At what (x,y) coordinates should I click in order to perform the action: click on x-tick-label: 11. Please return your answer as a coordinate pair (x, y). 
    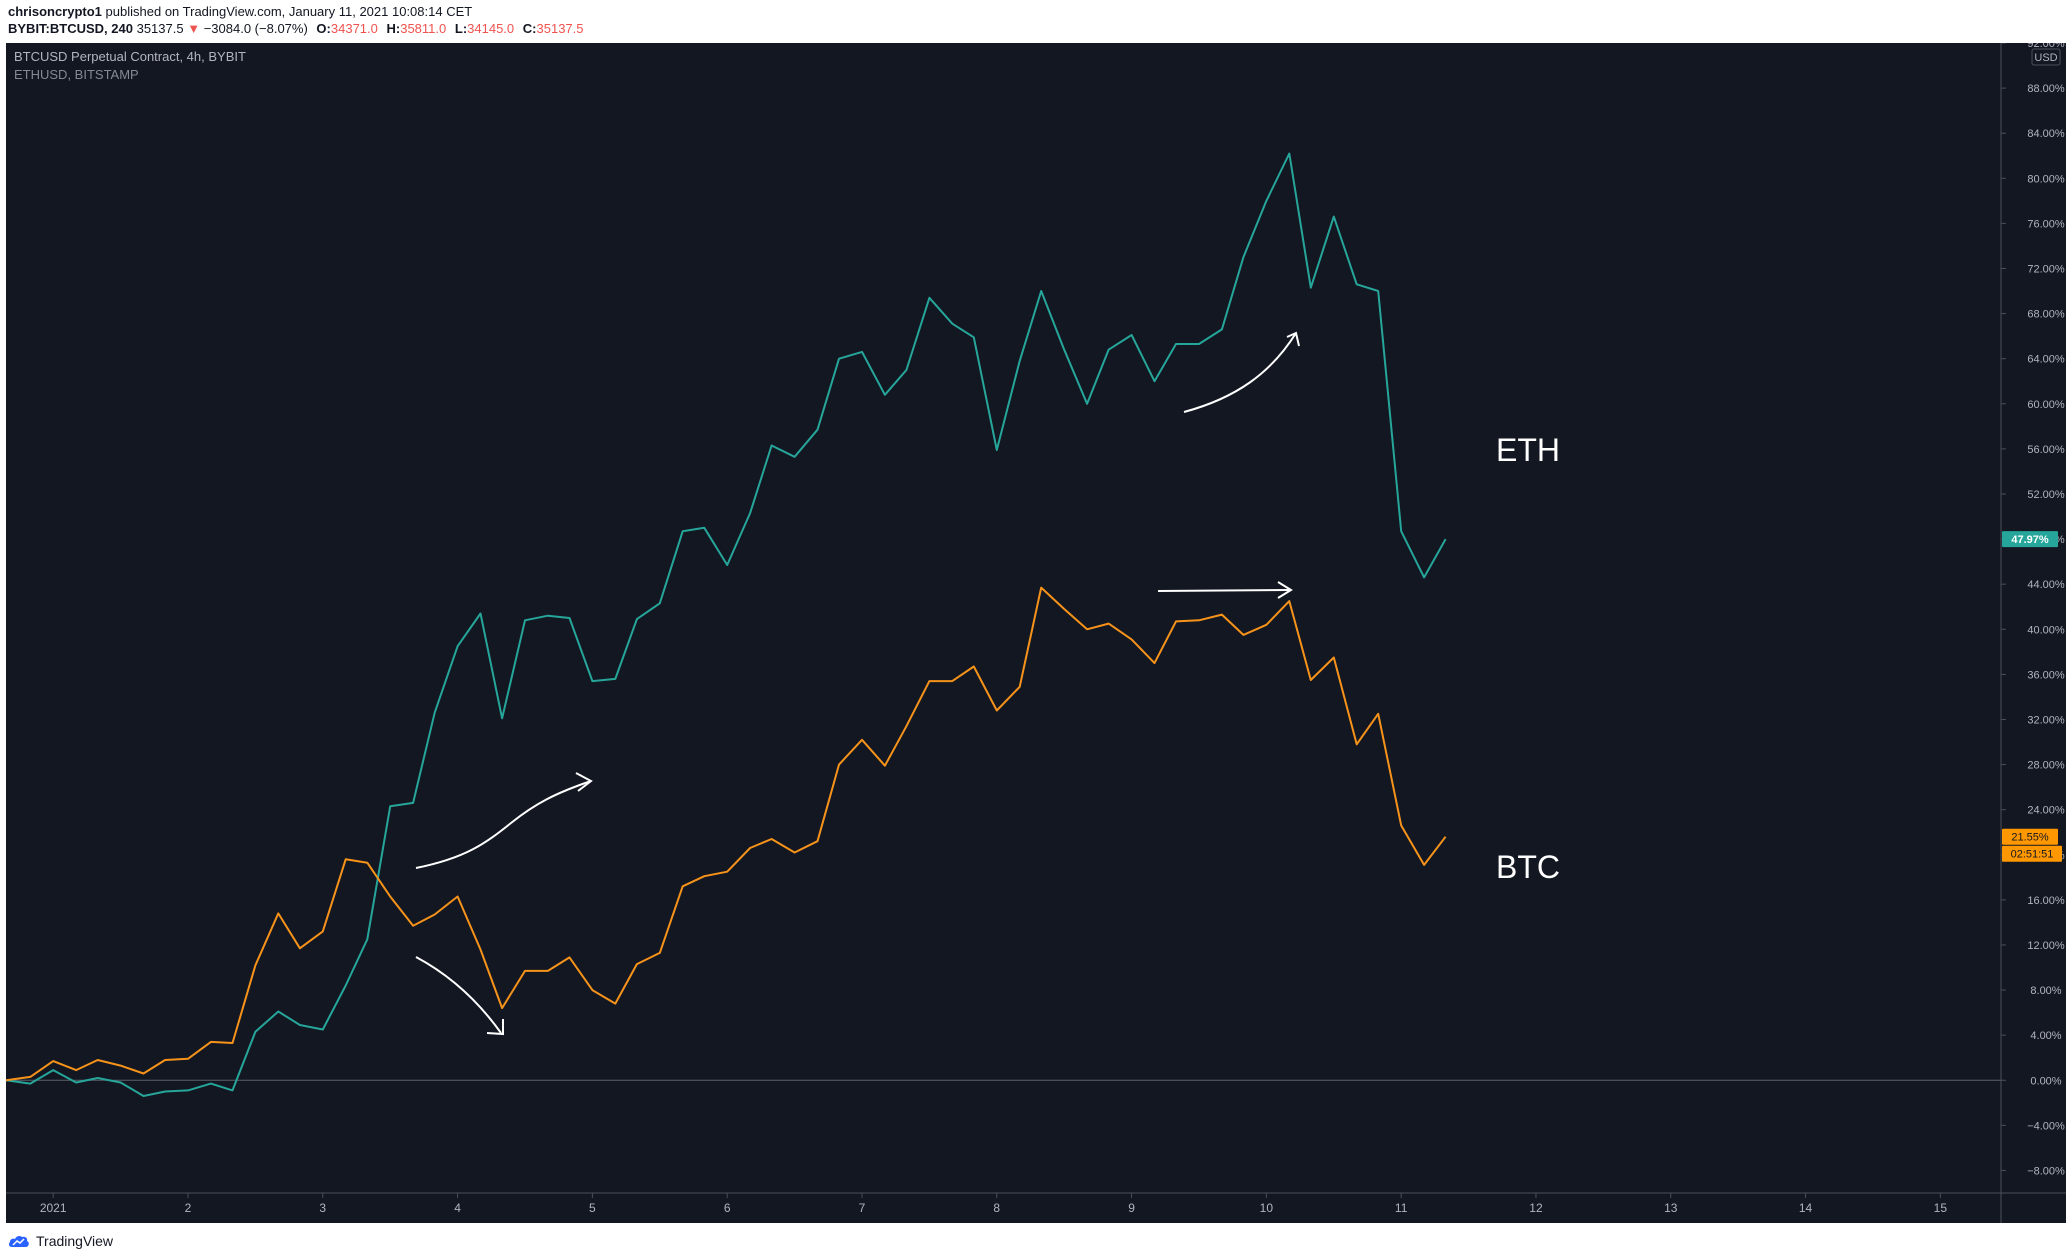
    Looking at the image, I should click on (1401, 1208).